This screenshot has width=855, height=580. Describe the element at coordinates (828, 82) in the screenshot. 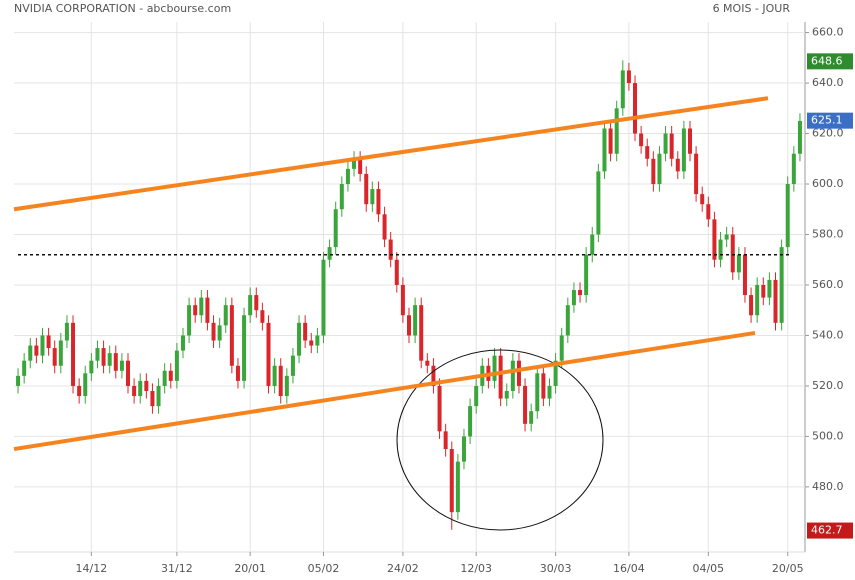

I see `y-tick-label: 640.0` at that location.